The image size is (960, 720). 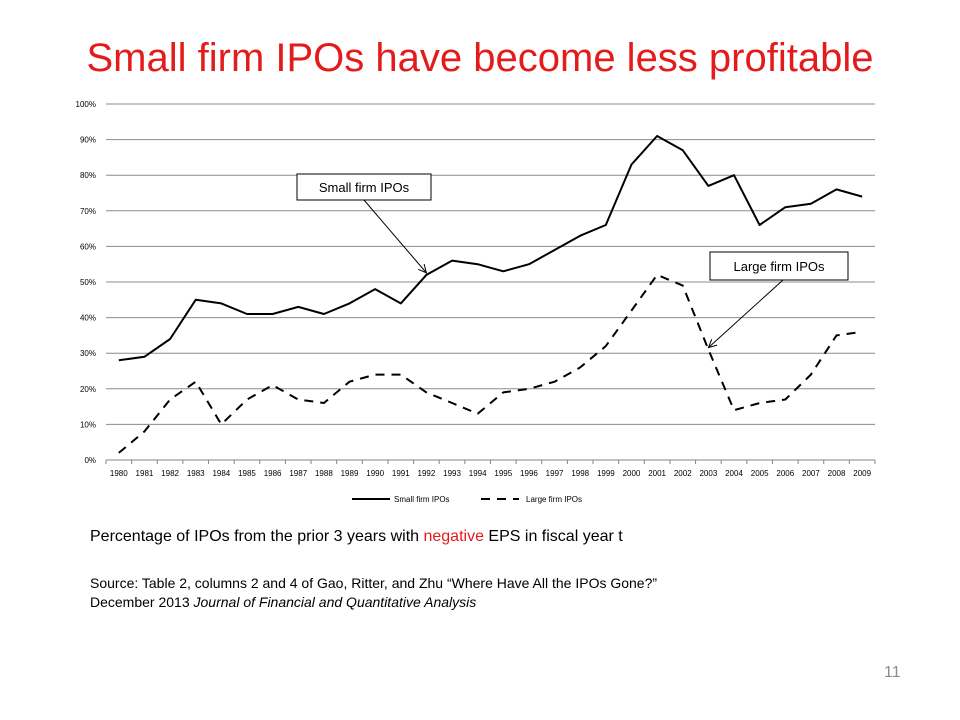 What do you see at coordinates (580, 473) in the screenshot?
I see `x-tick-label: 1998` at bounding box center [580, 473].